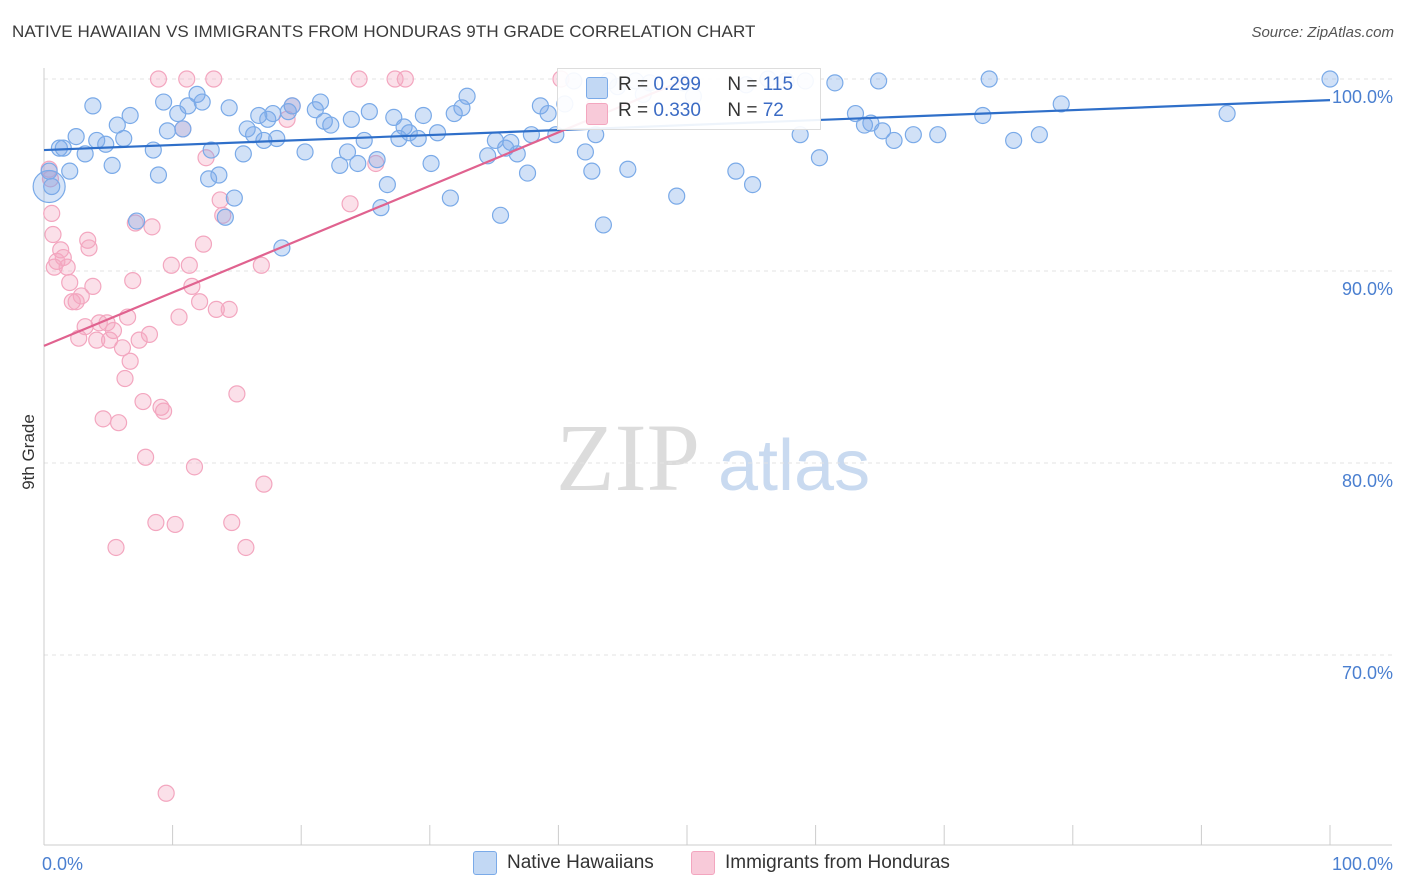 Image resolution: width=1406 pixels, height=892 pixels. I want to click on legend-item-honduras: Immigrants from Honduras, so click(820, 863).